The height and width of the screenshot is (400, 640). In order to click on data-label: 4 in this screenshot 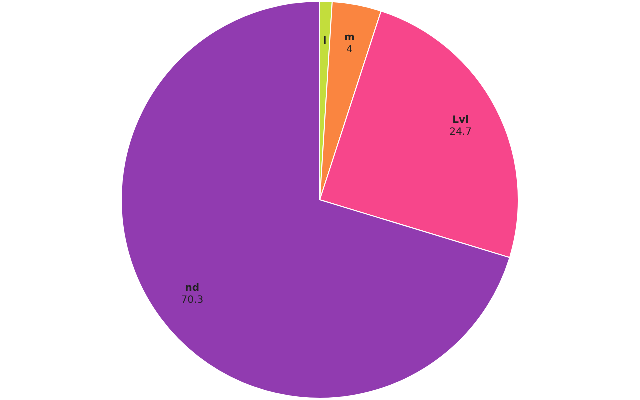, I will do `click(349, 50)`.